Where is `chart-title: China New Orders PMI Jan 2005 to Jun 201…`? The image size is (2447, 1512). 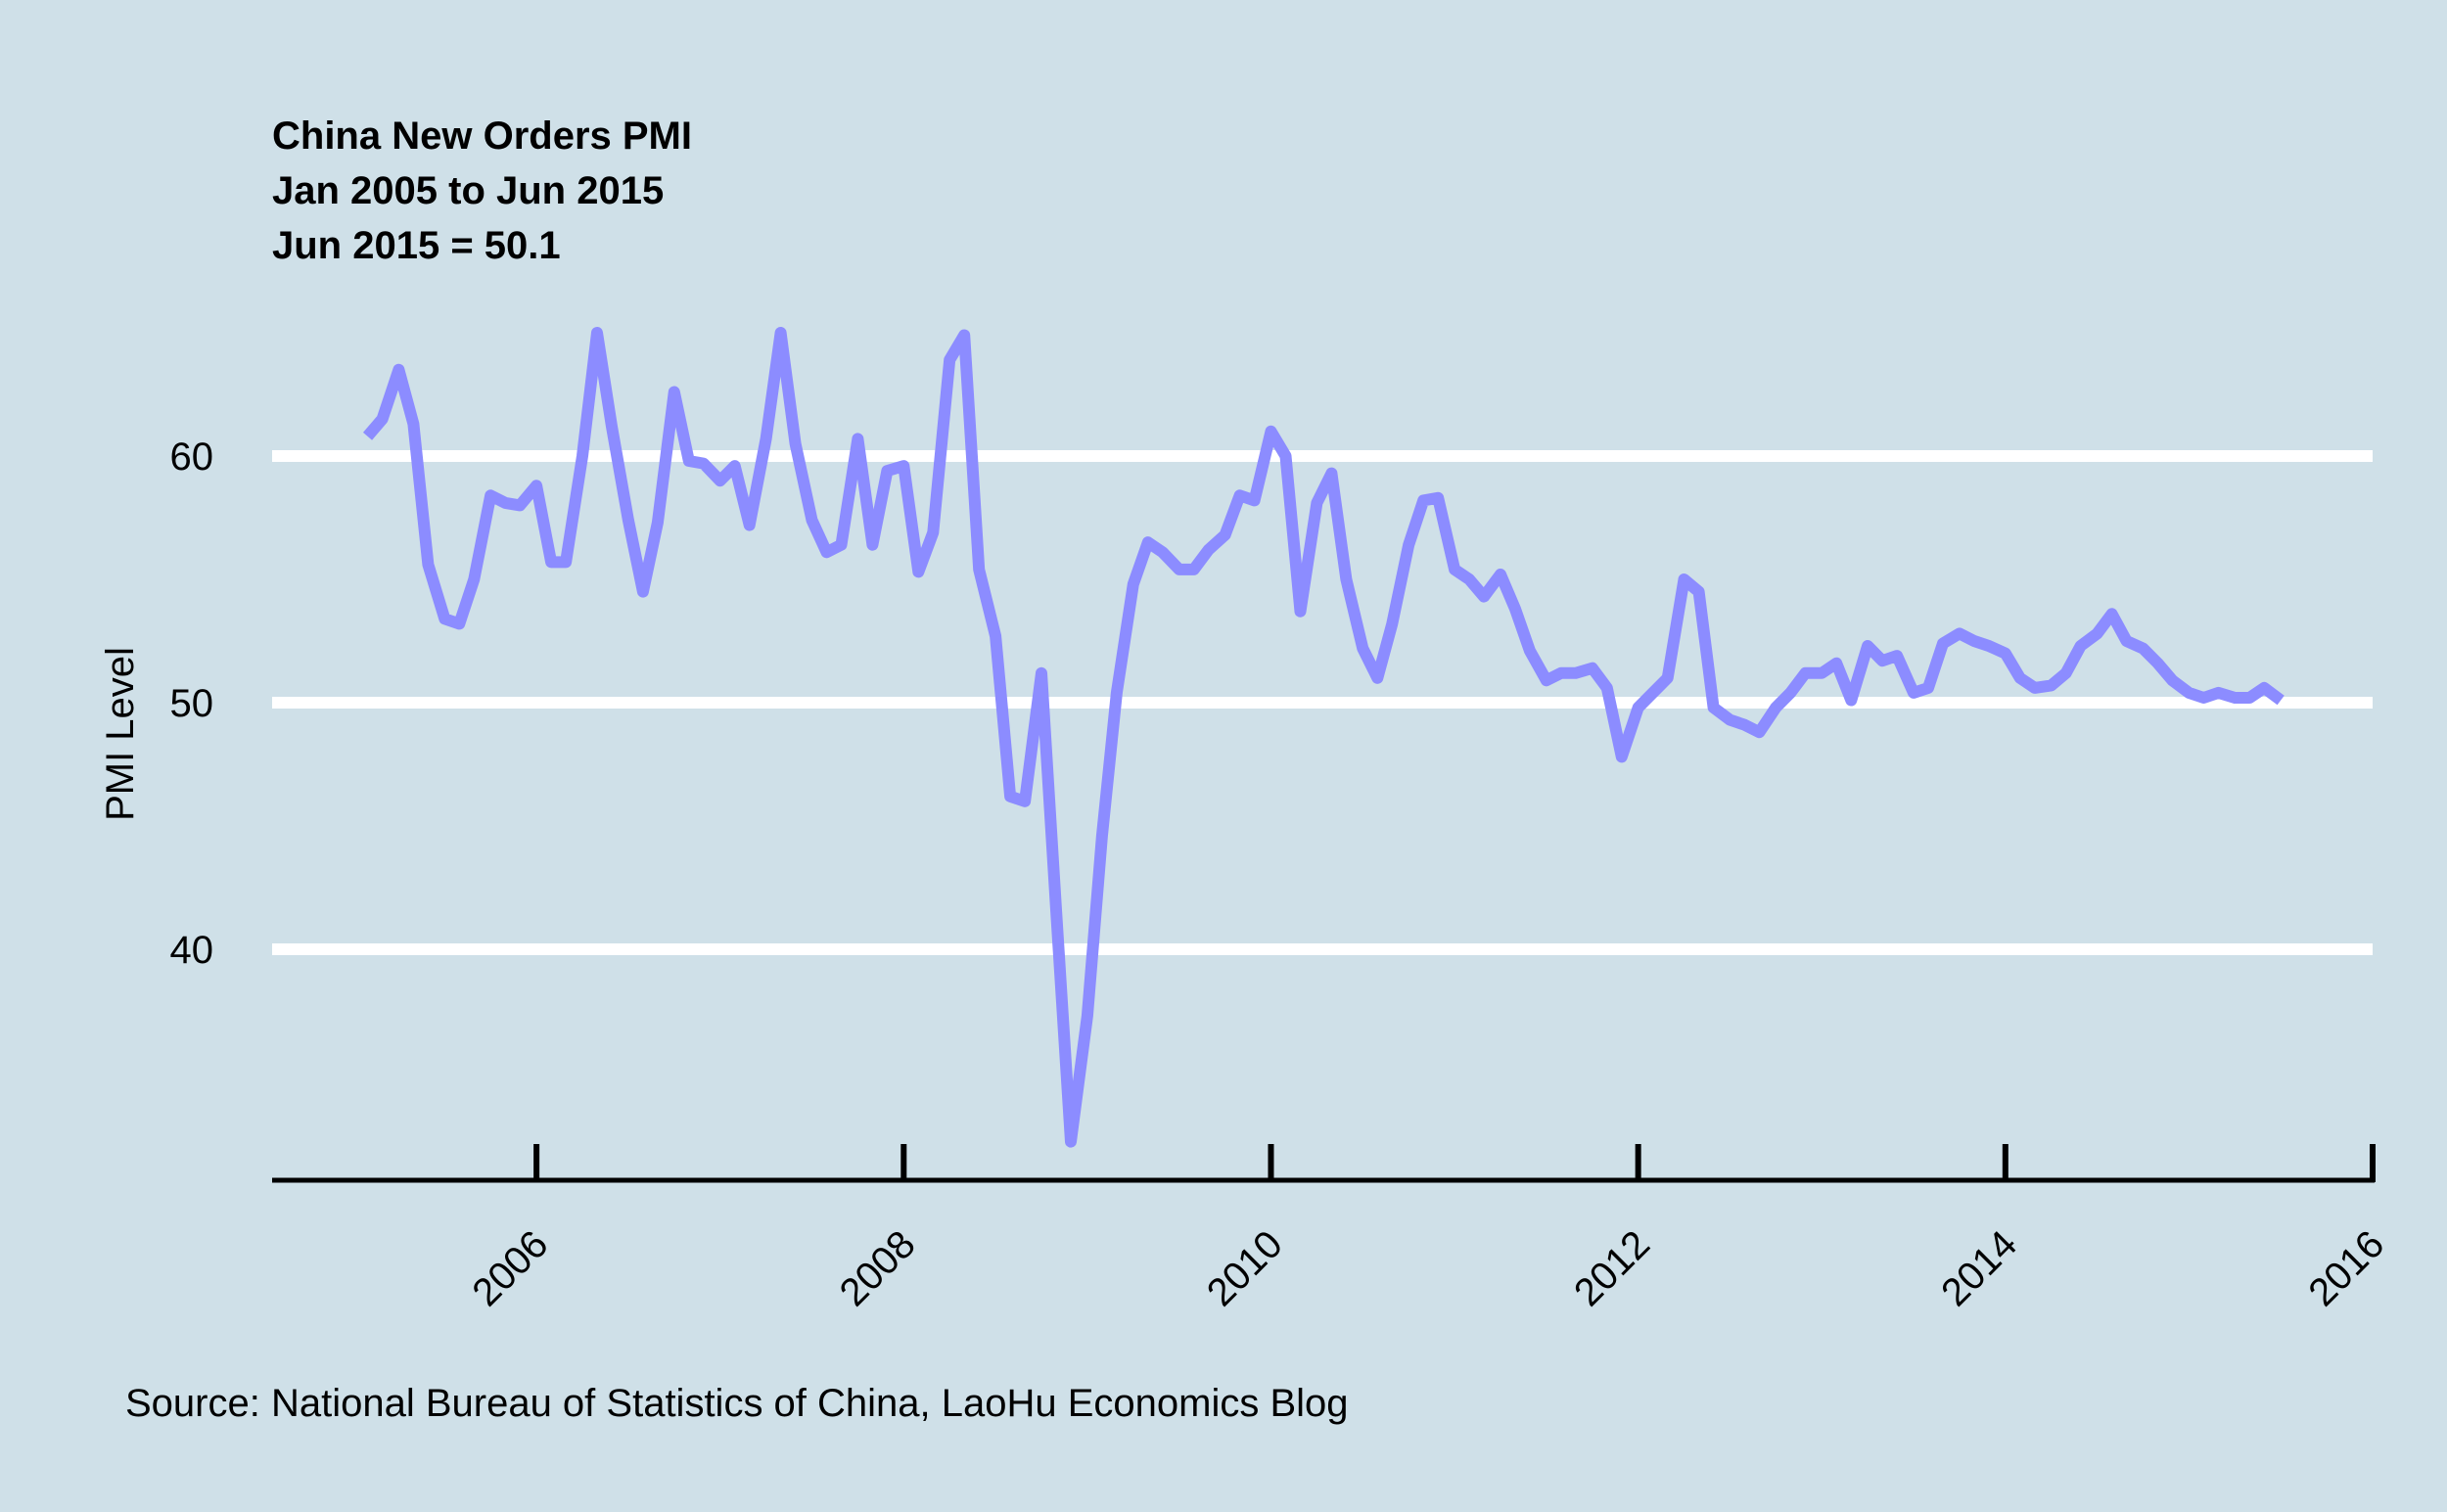 chart-title: China New Orders PMI Jan 2005 to Jun 201… is located at coordinates (482, 191).